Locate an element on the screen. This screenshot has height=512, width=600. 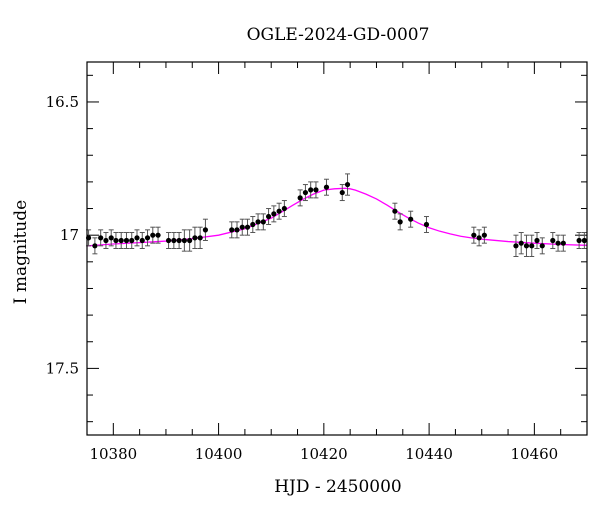
y-tick-label: 17 is located at coordinates (69, 235).